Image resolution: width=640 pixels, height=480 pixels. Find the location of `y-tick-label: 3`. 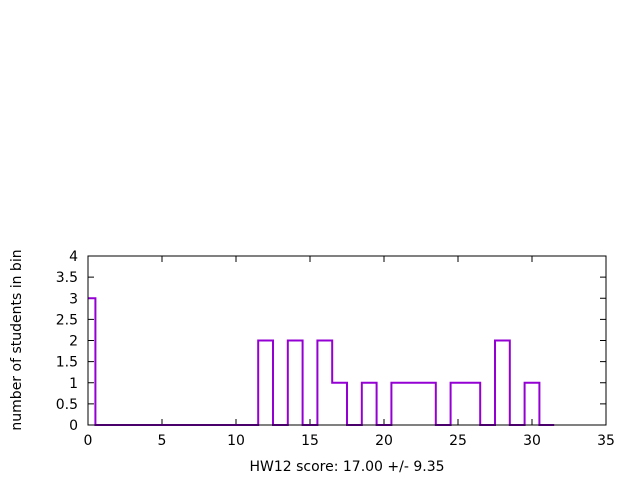

y-tick-label: 3 is located at coordinates (73, 299).